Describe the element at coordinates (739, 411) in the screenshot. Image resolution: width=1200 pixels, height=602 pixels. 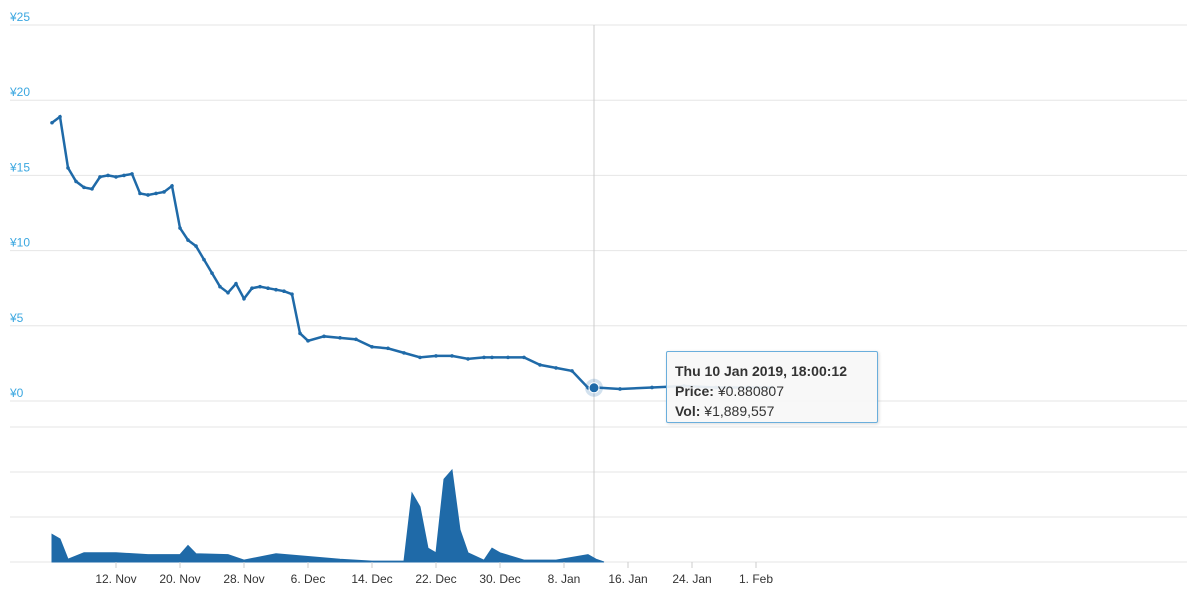
I see `tooltip-vol-value: ¥1,889,557` at that location.